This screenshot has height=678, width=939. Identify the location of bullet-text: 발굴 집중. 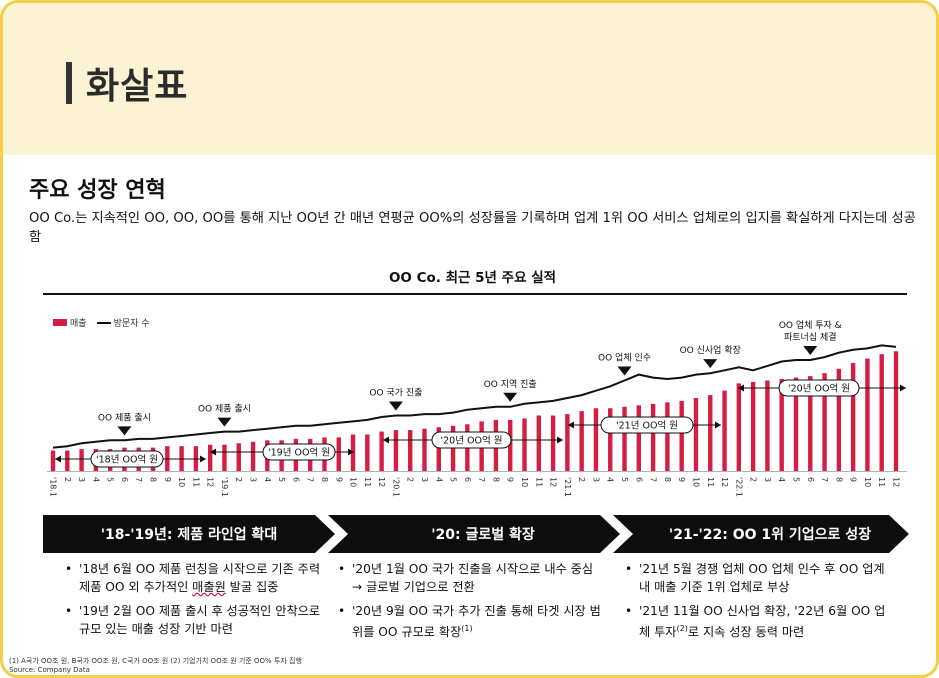
(252, 587).